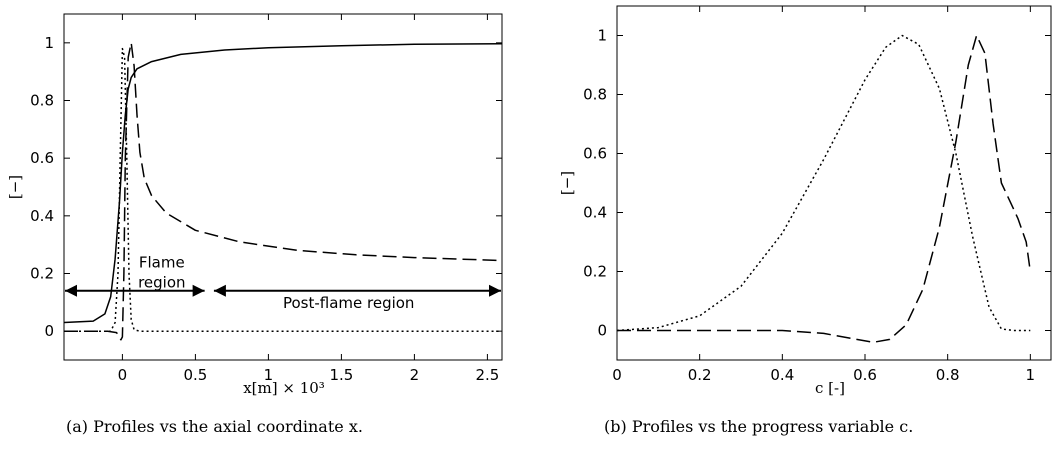 This screenshot has width=1058, height=454. I want to click on x-tick-label: 2.5, so click(487, 375).